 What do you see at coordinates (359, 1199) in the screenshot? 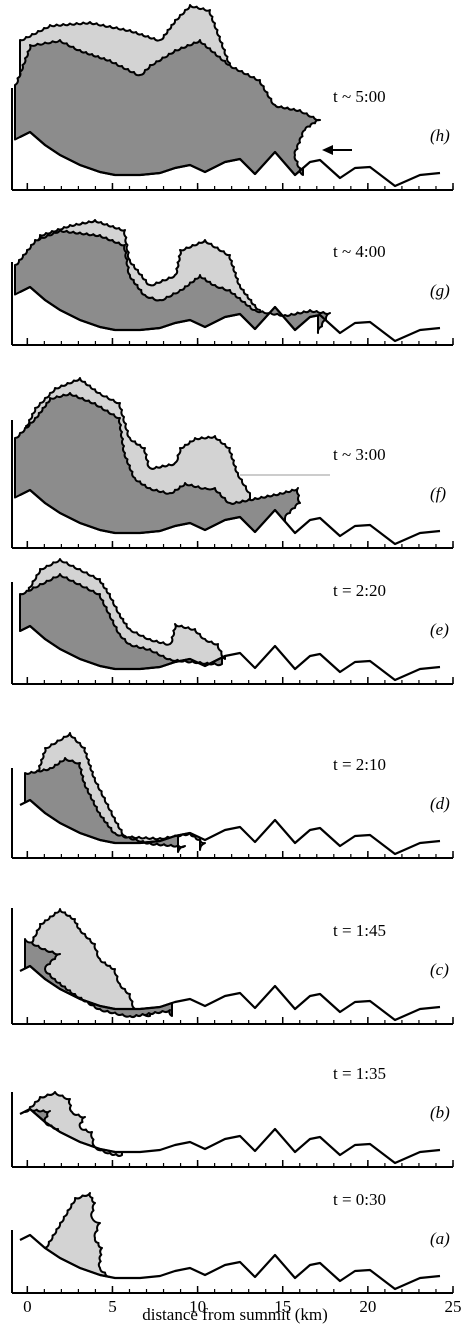
I see `time-label: t = 0:30` at bounding box center [359, 1199].